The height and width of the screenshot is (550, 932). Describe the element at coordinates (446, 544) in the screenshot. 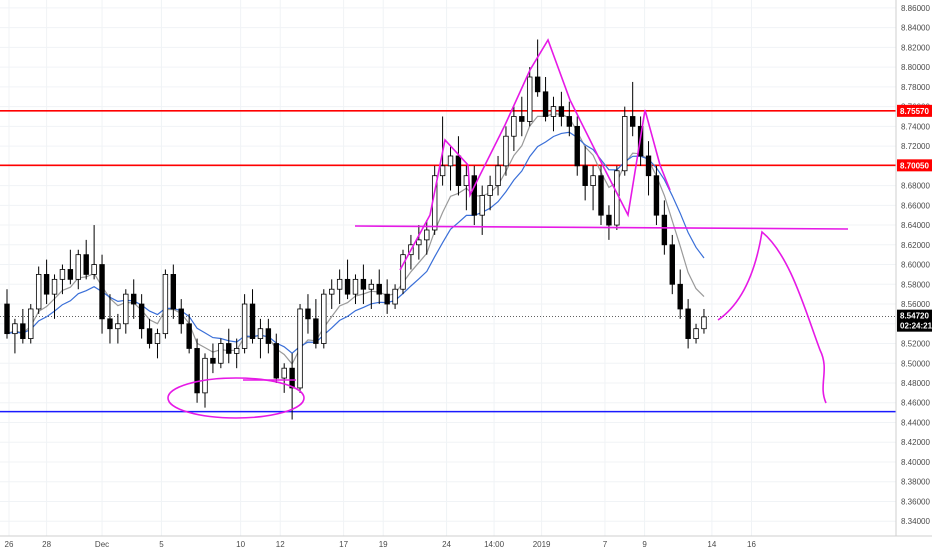

I see `x-tick-label: 24` at that location.